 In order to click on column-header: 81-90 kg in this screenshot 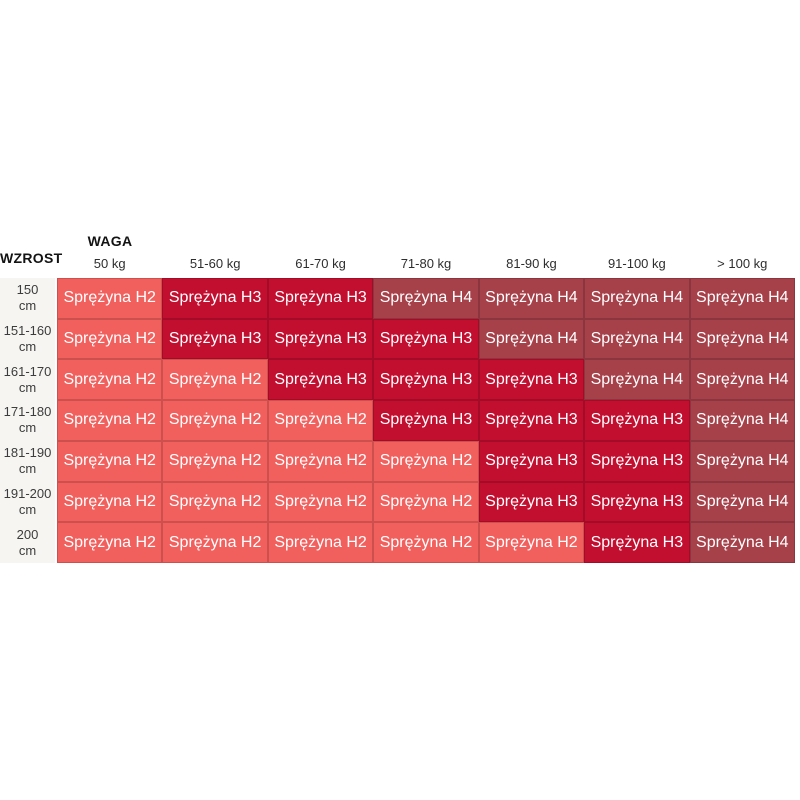, I will do `click(531, 263)`.